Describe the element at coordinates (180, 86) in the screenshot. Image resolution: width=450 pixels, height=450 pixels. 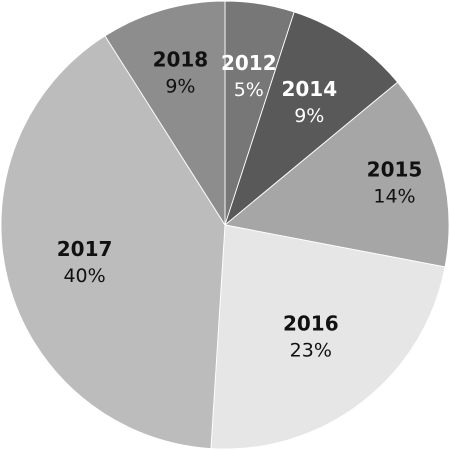
I see `slice-value-2018: 9%` at that location.